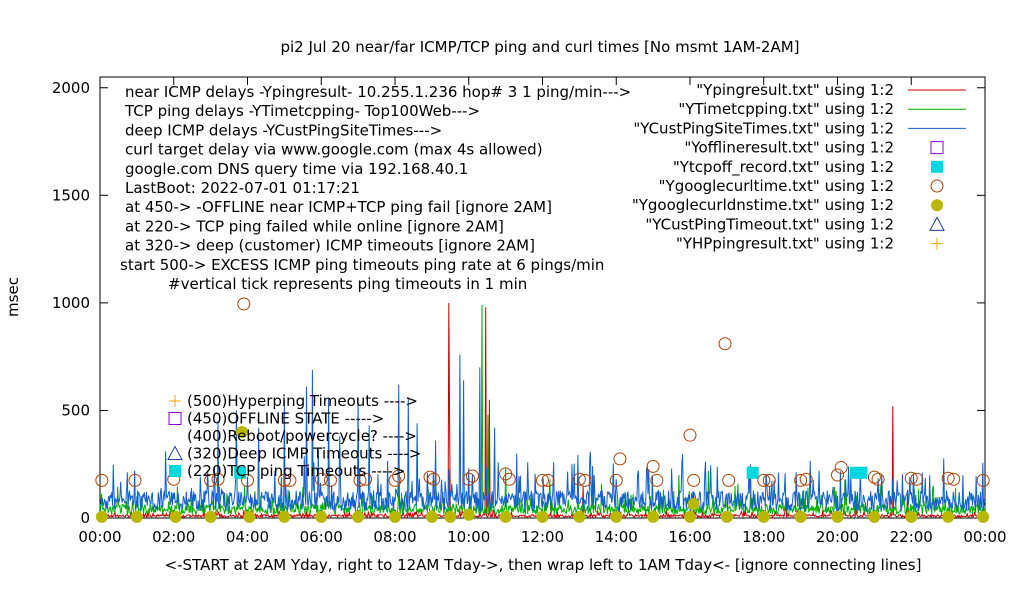 The height and width of the screenshot is (600, 1020). I want to click on x-tick-label: 00:00, so click(984, 537).